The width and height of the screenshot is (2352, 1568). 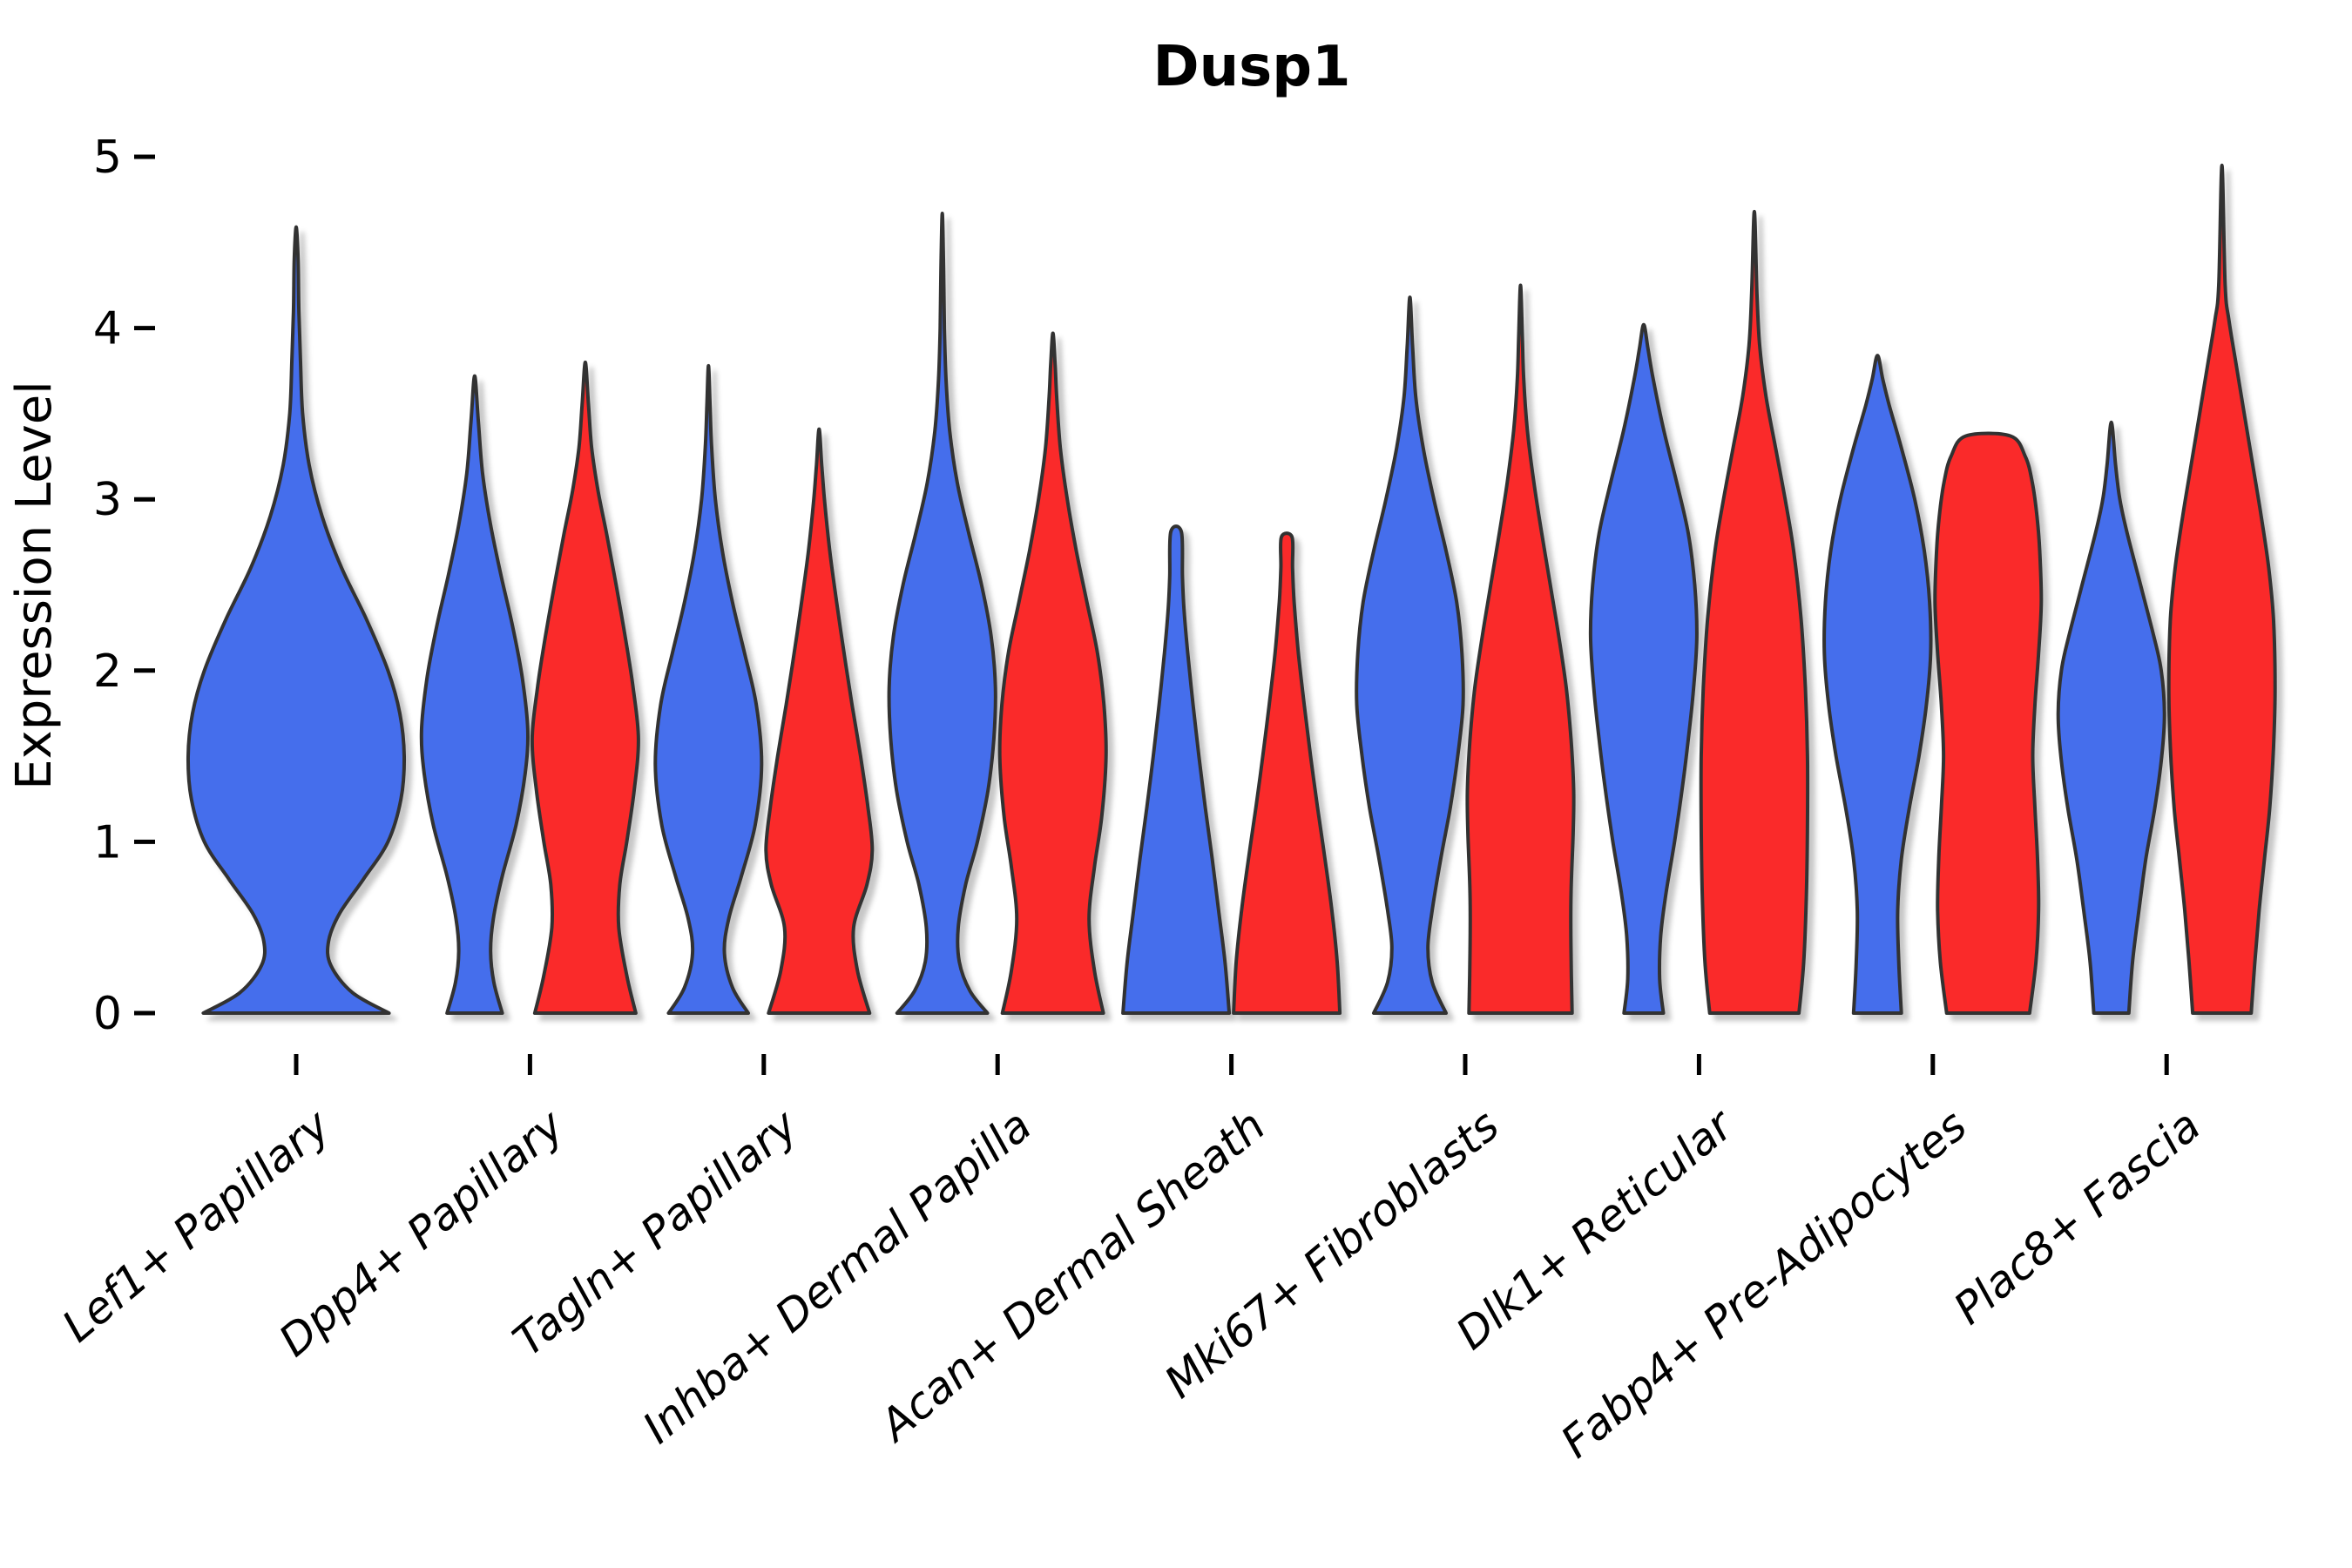 I want to click on violin-plac8-fascia-red, so click(x=2221, y=589).